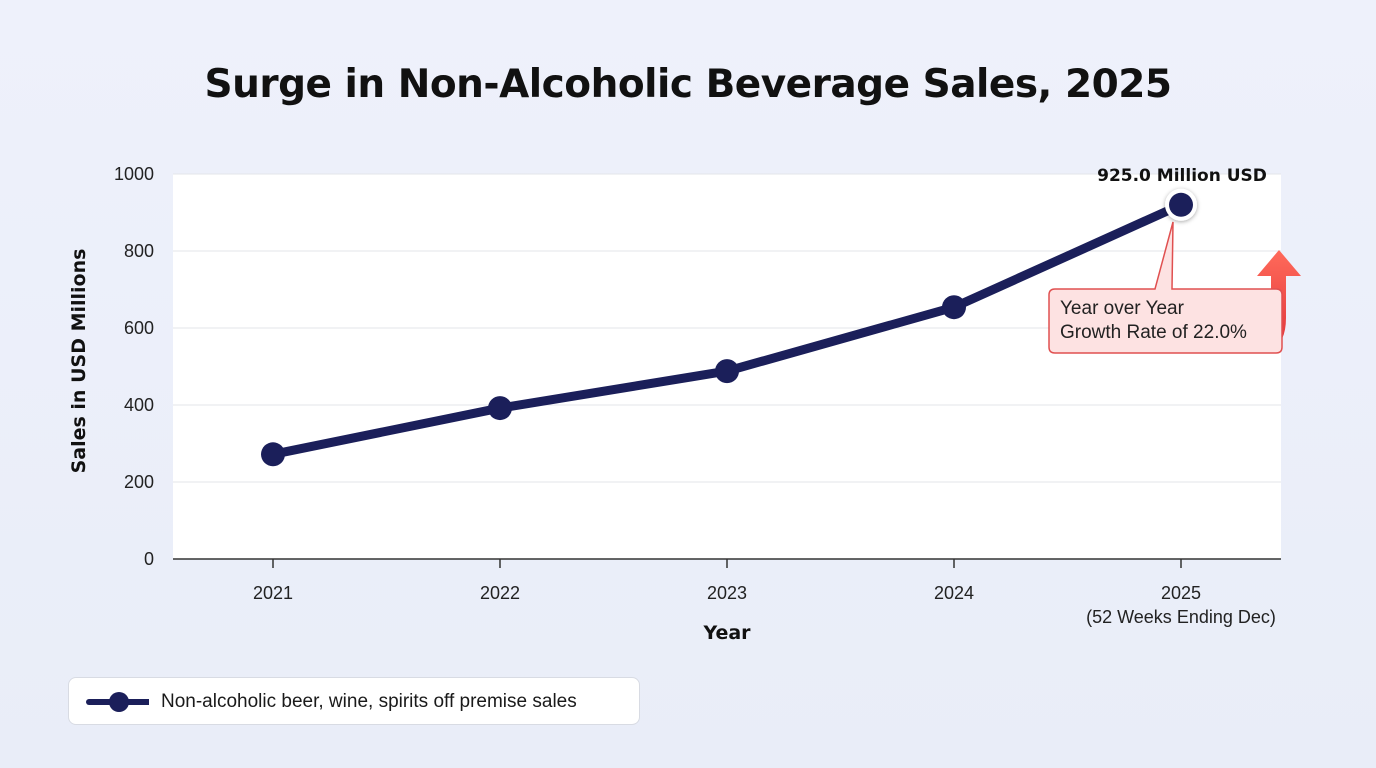 The width and height of the screenshot is (1376, 768). What do you see at coordinates (1181, 617) in the screenshot?
I see `x-tick-sublabel: (52 Weeks Ending Dec)` at bounding box center [1181, 617].